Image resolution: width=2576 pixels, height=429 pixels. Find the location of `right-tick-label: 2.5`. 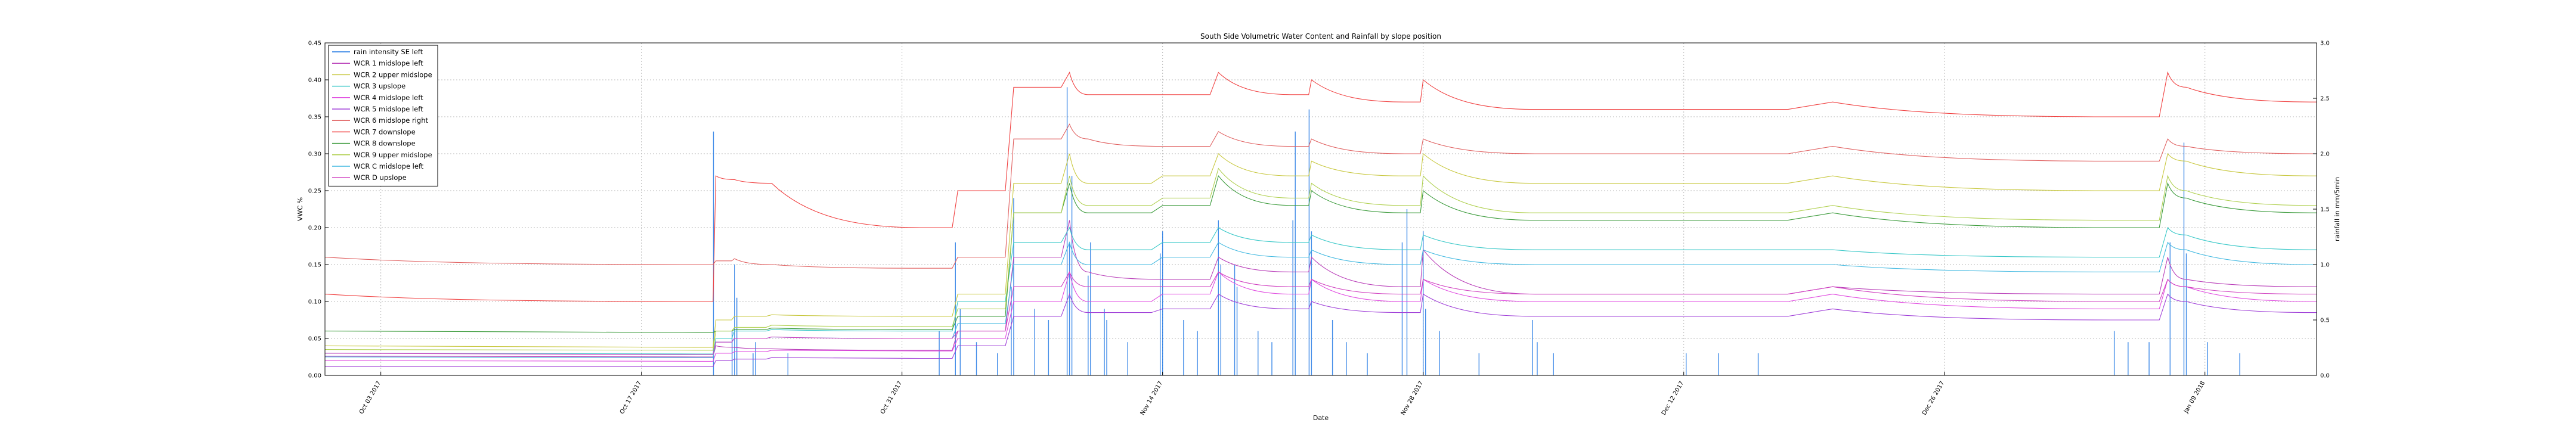

right-tick-label: 2.5 is located at coordinates (2325, 99).